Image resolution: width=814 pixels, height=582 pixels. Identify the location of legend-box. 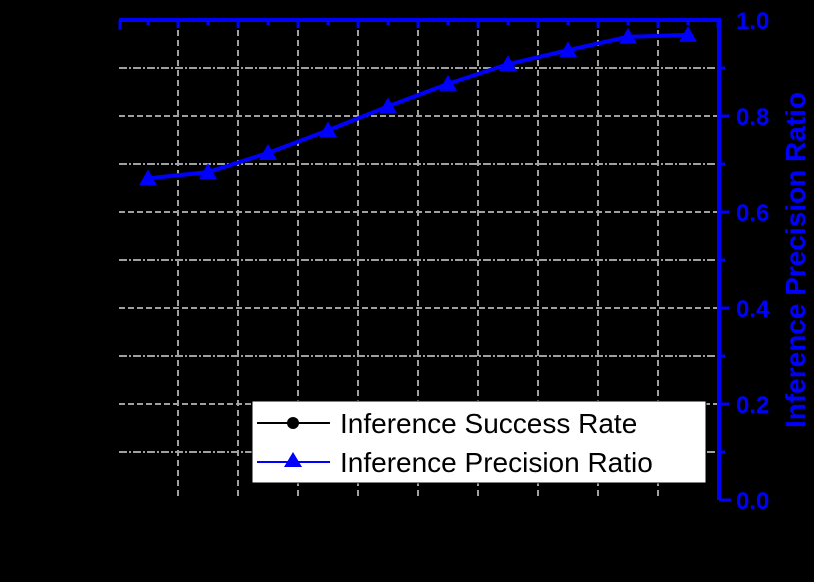
(479, 442).